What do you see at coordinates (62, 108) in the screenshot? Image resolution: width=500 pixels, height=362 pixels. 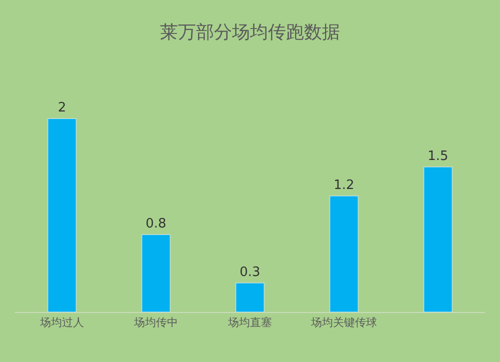 I see `data-label: 2` at bounding box center [62, 108].